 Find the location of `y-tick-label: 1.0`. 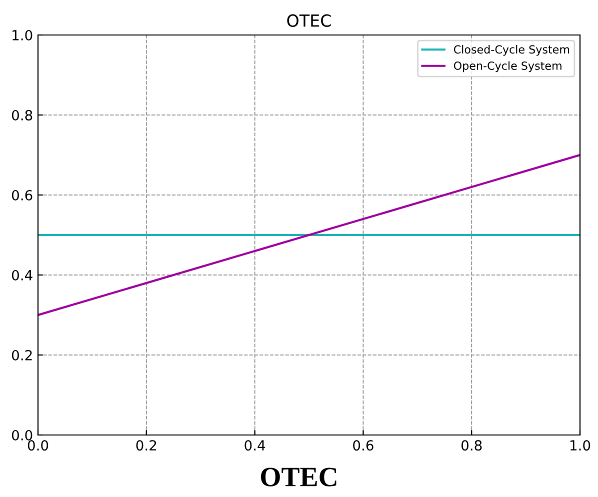

y-tick-label: 1.0 is located at coordinates (22, 35).